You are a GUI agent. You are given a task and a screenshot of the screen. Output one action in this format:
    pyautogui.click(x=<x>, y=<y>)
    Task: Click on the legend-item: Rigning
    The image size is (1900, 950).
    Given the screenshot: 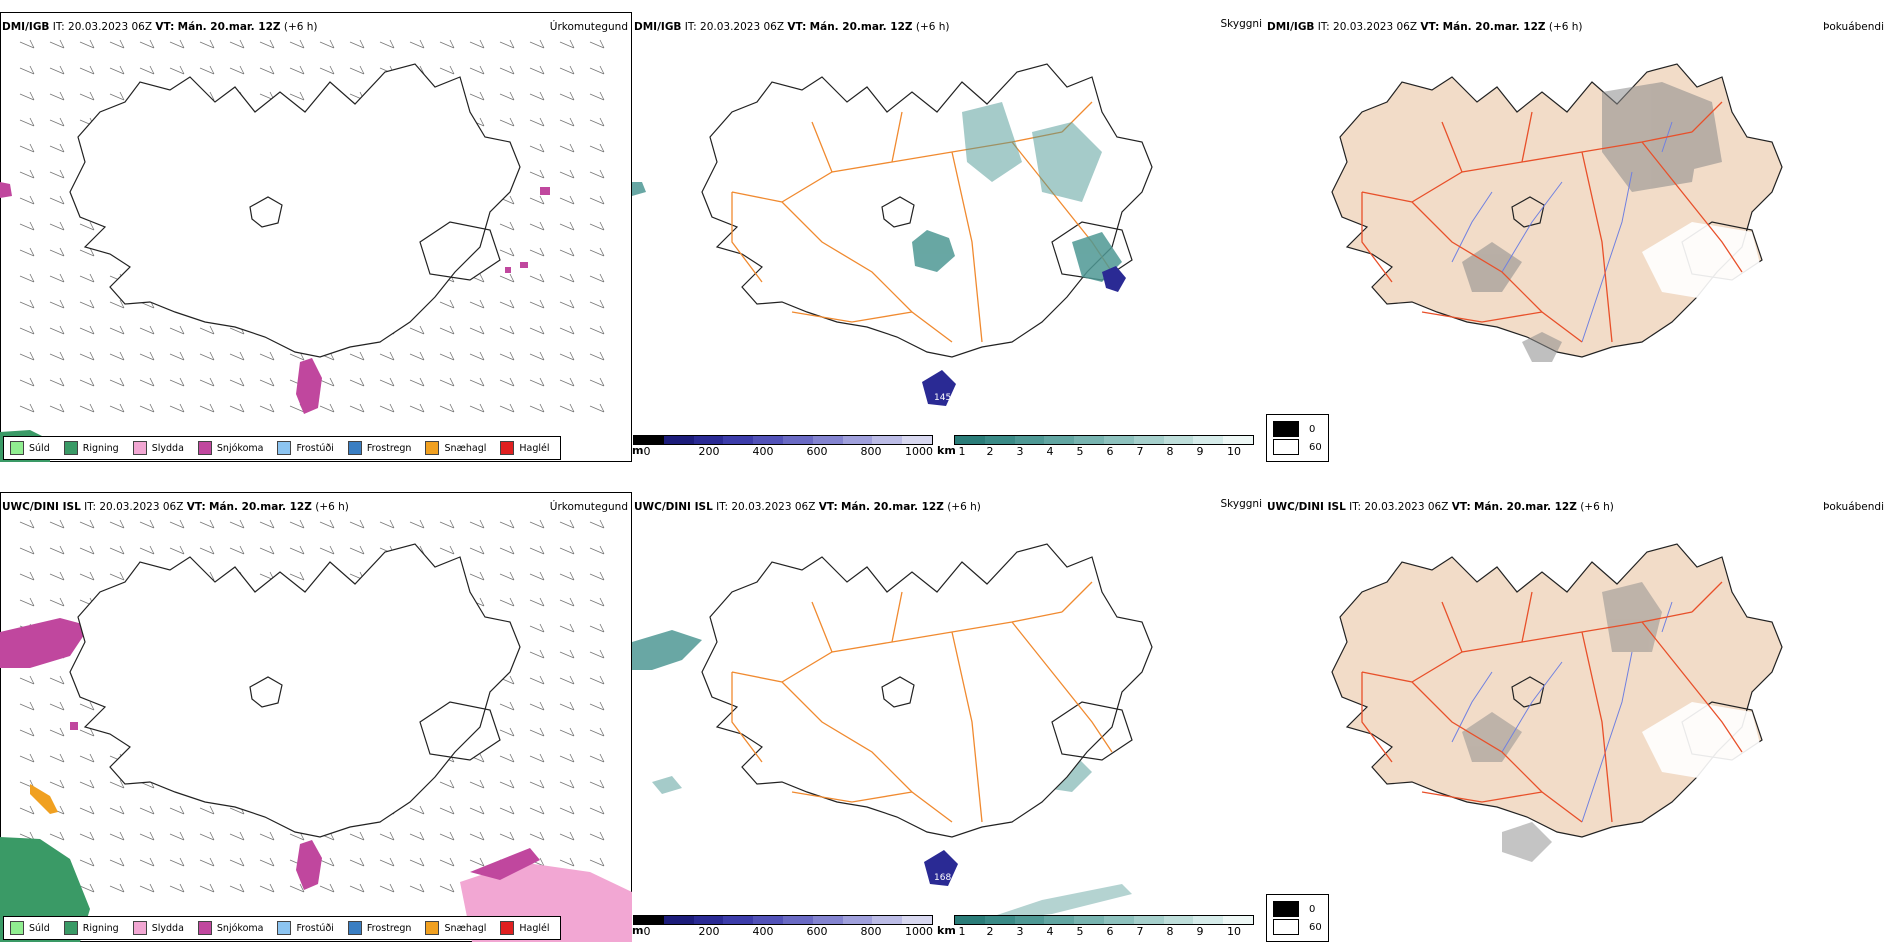 What is the action you would take?
    pyautogui.click(x=91, y=448)
    